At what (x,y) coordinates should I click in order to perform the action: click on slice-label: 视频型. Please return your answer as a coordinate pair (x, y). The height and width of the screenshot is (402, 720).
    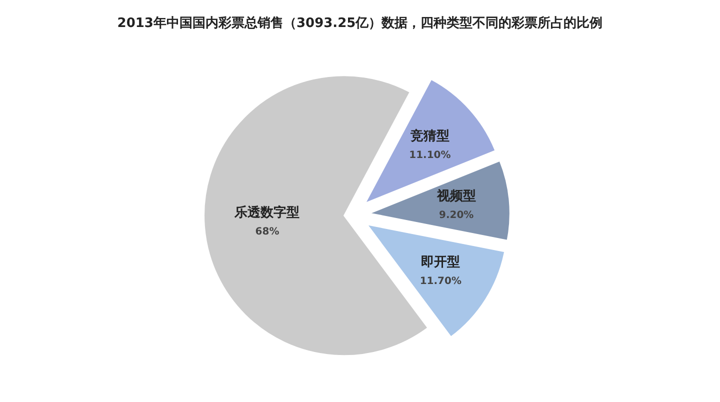
    Looking at the image, I should click on (456, 196).